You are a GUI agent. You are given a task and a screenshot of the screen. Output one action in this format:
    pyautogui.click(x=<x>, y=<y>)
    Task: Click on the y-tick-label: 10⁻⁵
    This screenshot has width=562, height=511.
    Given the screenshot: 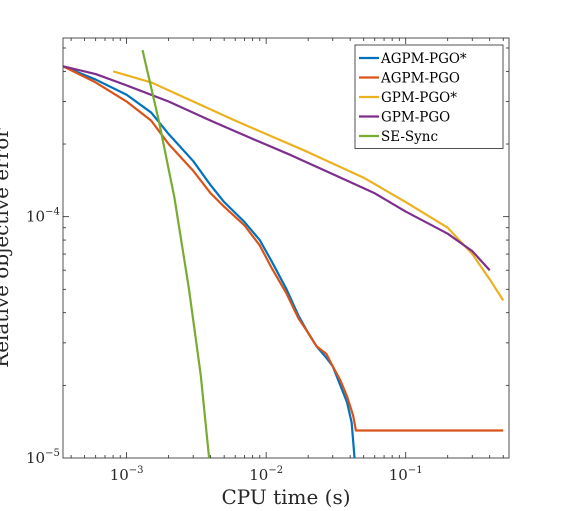 What is the action you would take?
    pyautogui.click(x=43, y=457)
    